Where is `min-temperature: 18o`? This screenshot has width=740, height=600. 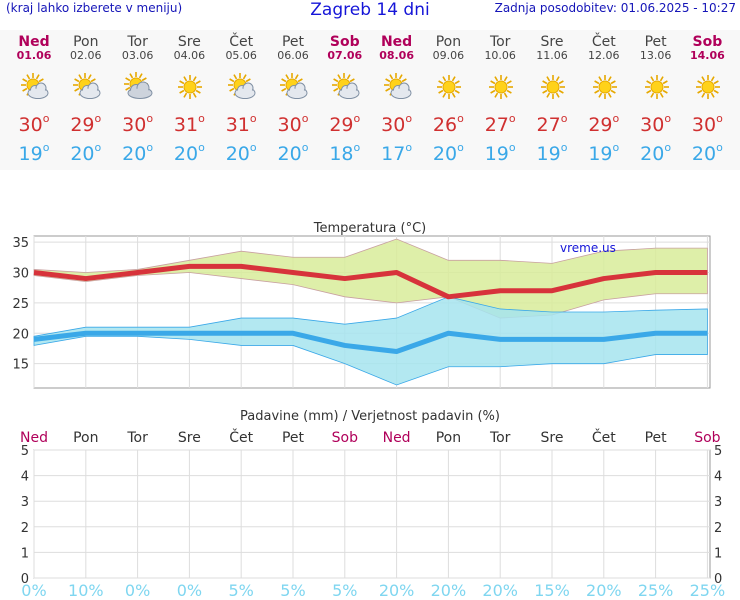
min-temperature: 18o is located at coordinates (345, 153).